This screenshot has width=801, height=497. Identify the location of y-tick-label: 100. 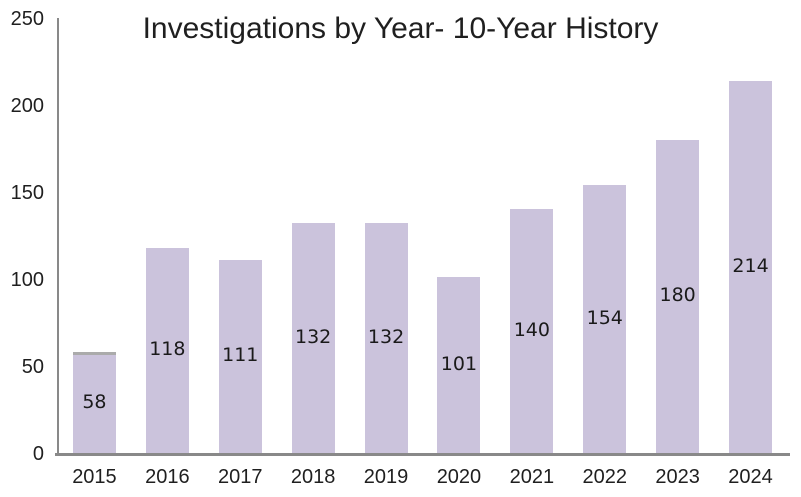
(27, 280).